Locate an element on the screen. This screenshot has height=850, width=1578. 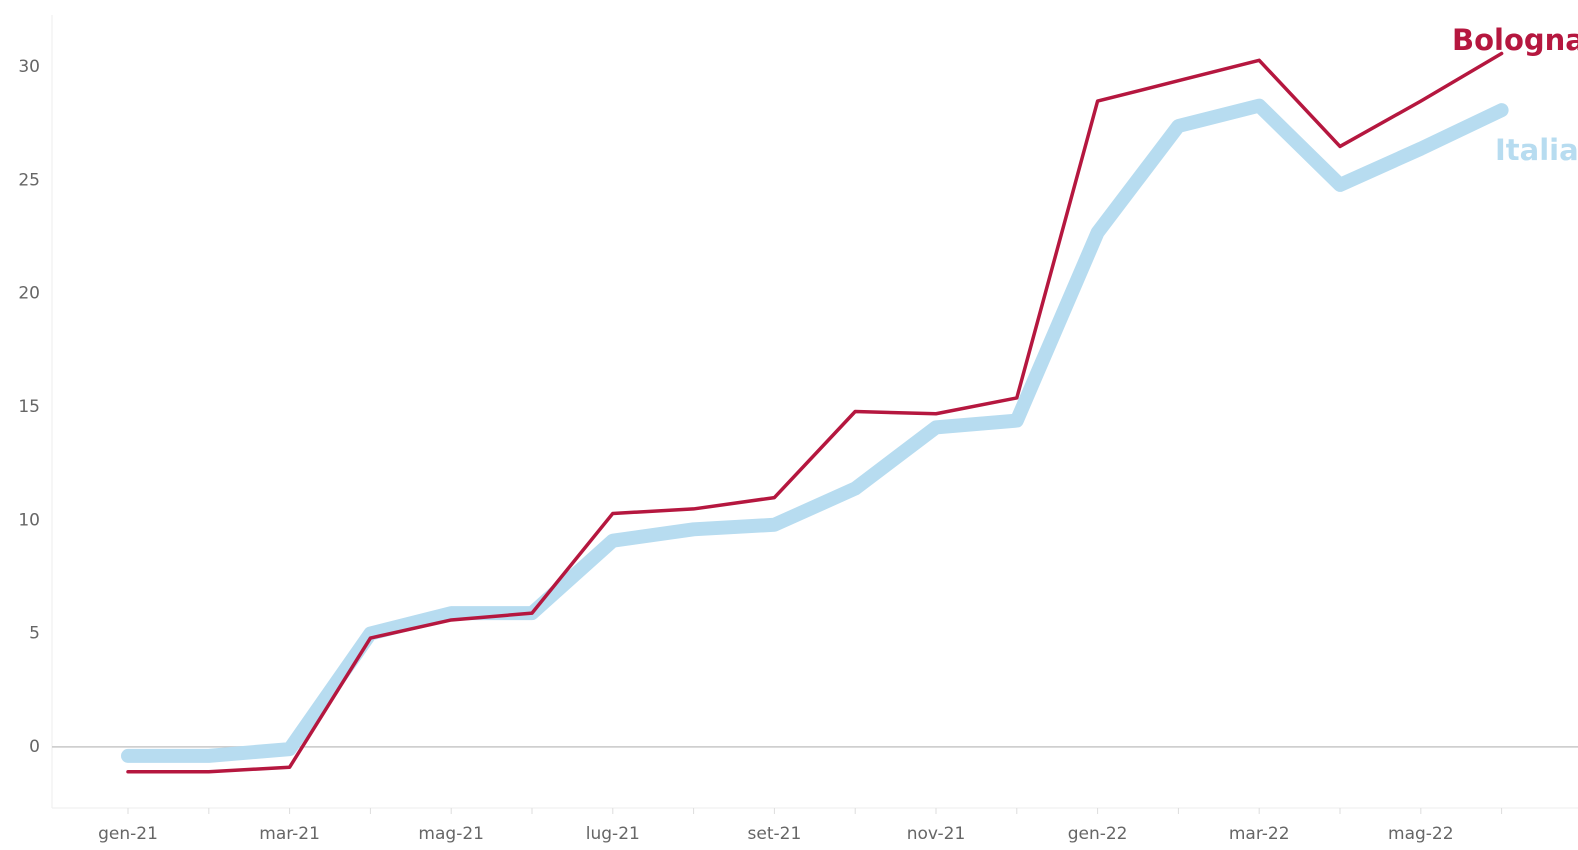
x-tick-label: gen-22 is located at coordinates (1098, 834).